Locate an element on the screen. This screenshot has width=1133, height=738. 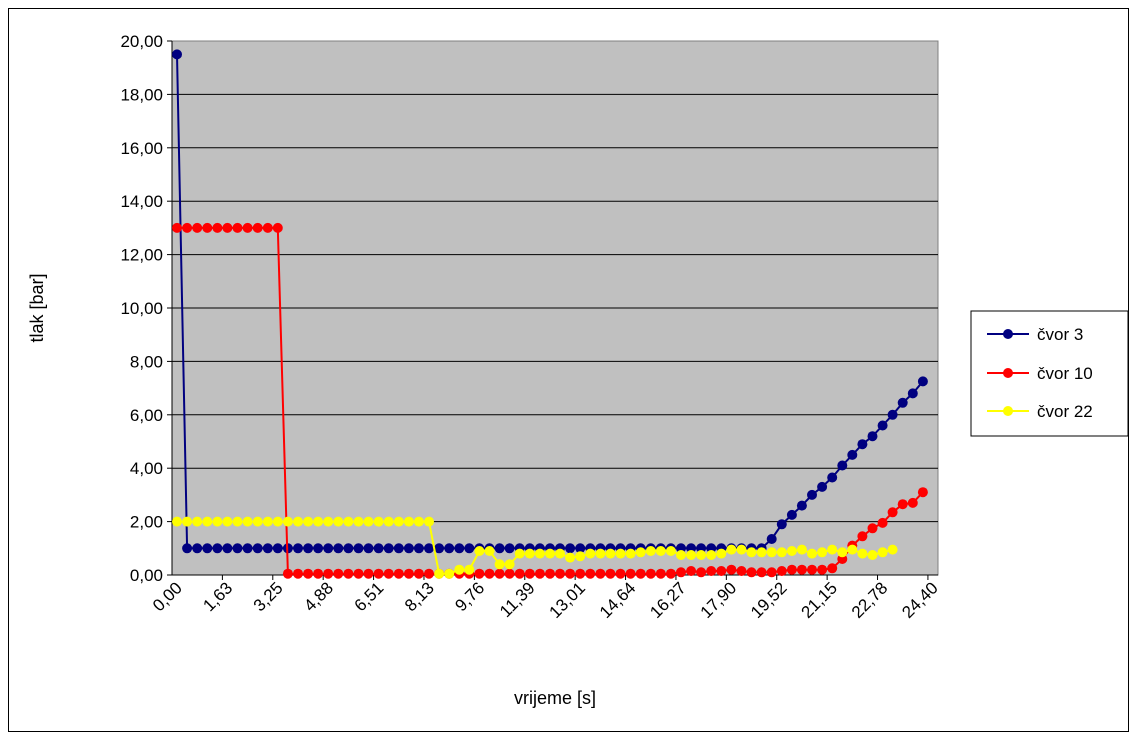
x-tick-label: 17,90 is located at coordinates (719, 600).